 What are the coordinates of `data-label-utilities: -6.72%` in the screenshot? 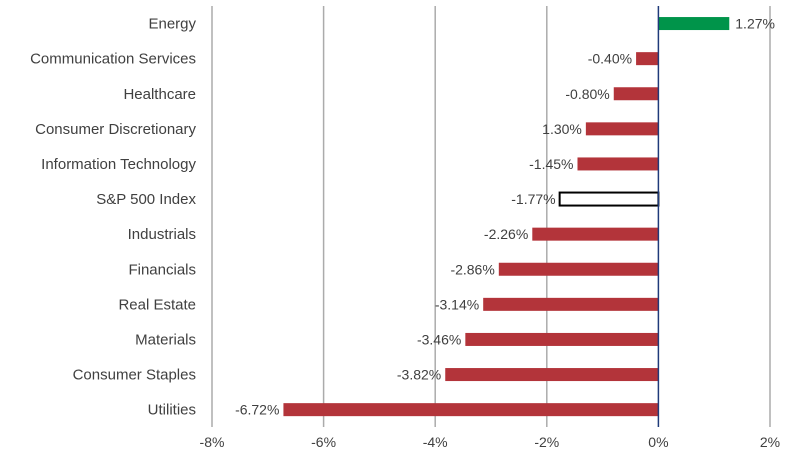 It's located at (257, 410).